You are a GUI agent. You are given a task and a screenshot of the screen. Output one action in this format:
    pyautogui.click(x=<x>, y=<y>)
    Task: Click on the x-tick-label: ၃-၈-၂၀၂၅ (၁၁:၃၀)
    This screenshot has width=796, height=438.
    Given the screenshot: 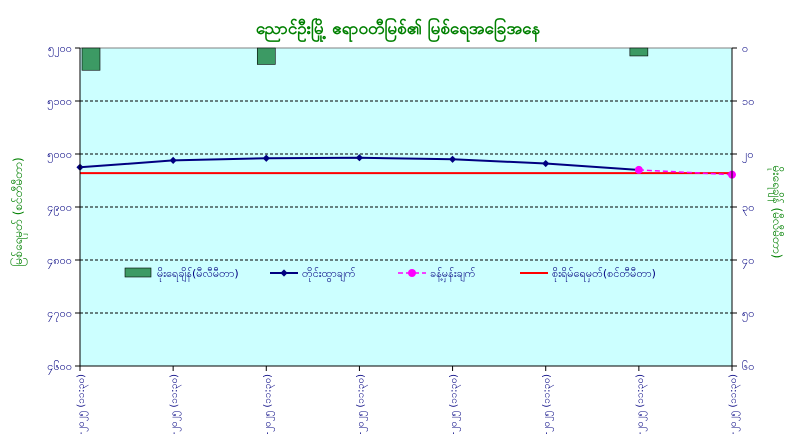 What is the action you would take?
    pyautogui.click(x=641, y=404)
    